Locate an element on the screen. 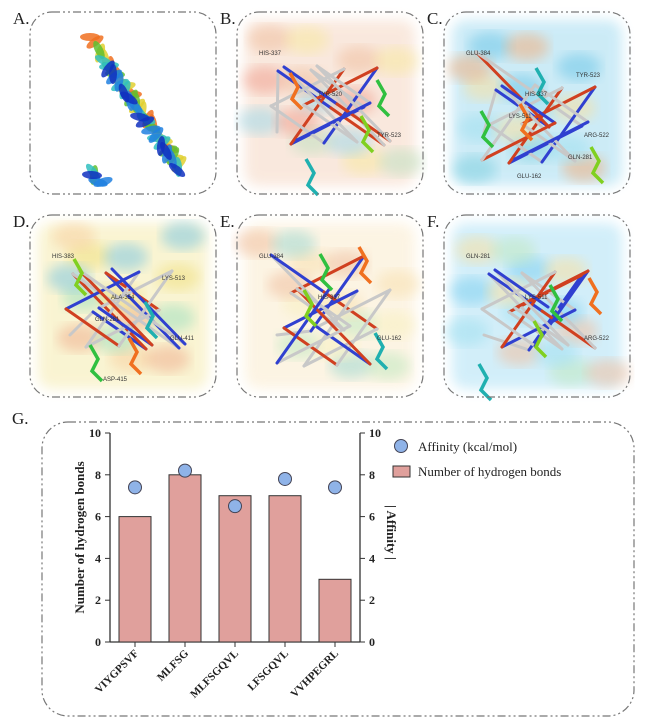  y-tick-label-left: 0 is located at coordinates (98, 642).